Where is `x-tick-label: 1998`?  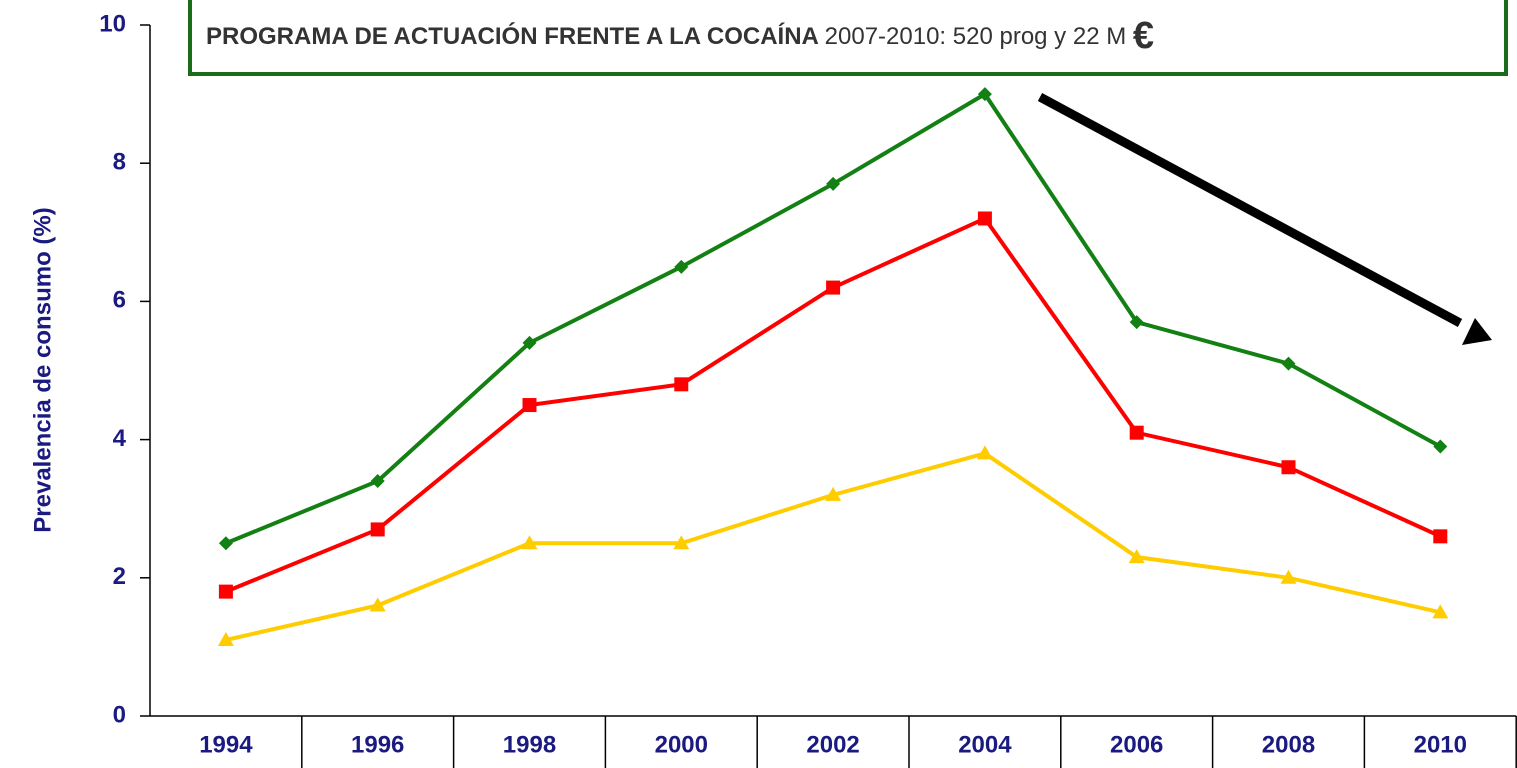
x-tick-label: 1998 is located at coordinates (529, 744).